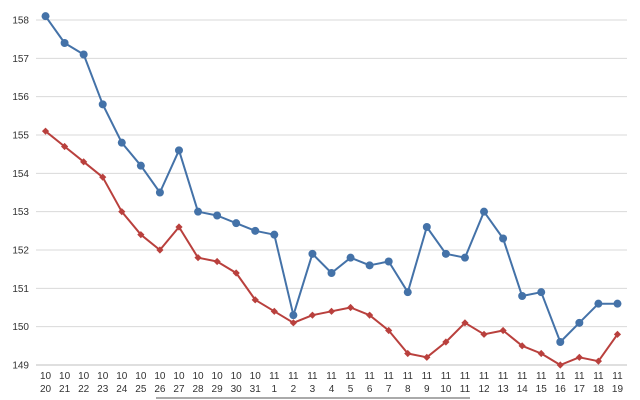 Image resolution: width=640 pixels, height=400 pixels. What do you see at coordinates (84, 389) in the screenshot?
I see `x-tick-label-day: 22` at bounding box center [84, 389].